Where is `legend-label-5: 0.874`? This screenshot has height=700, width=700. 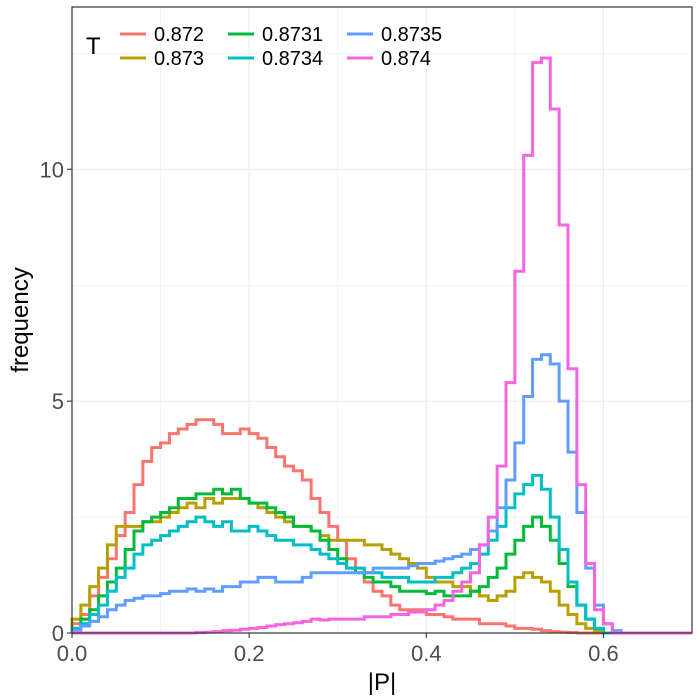 legend-label-5: 0.874 is located at coordinates (406, 59).